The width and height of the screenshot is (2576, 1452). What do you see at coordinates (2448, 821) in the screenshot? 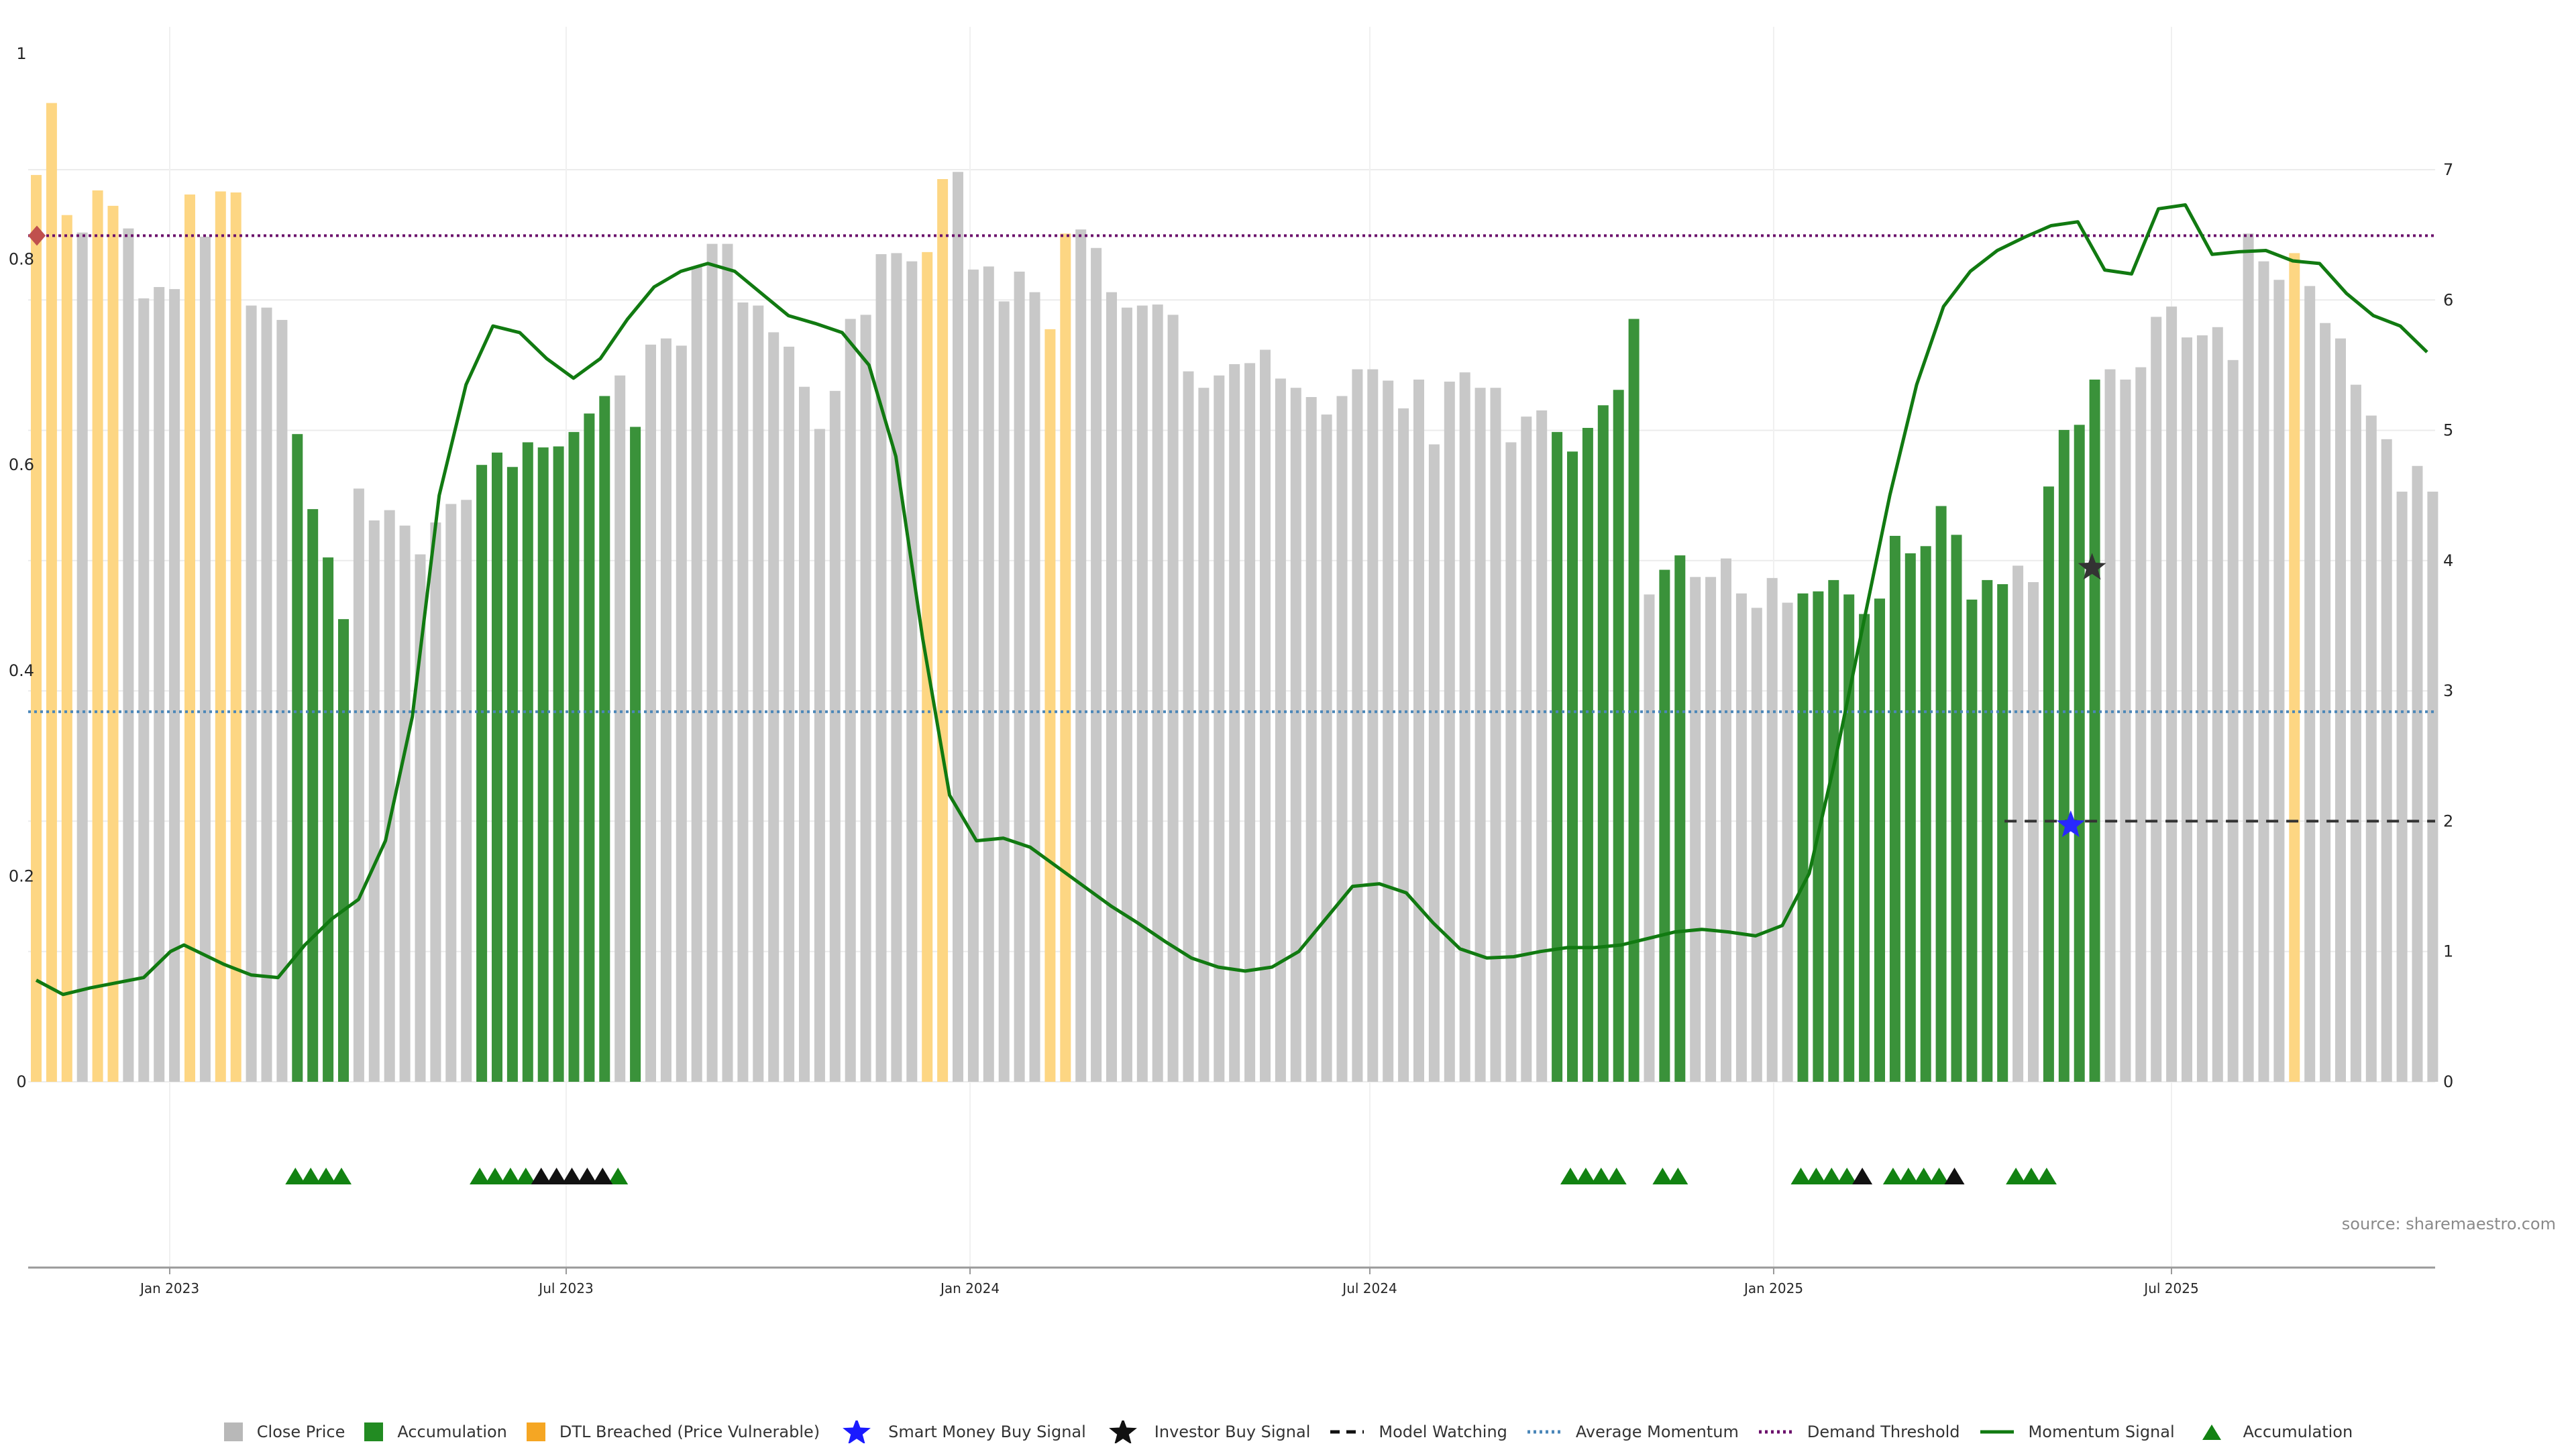
I see `y-right-tick-label: 2` at bounding box center [2448, 821].